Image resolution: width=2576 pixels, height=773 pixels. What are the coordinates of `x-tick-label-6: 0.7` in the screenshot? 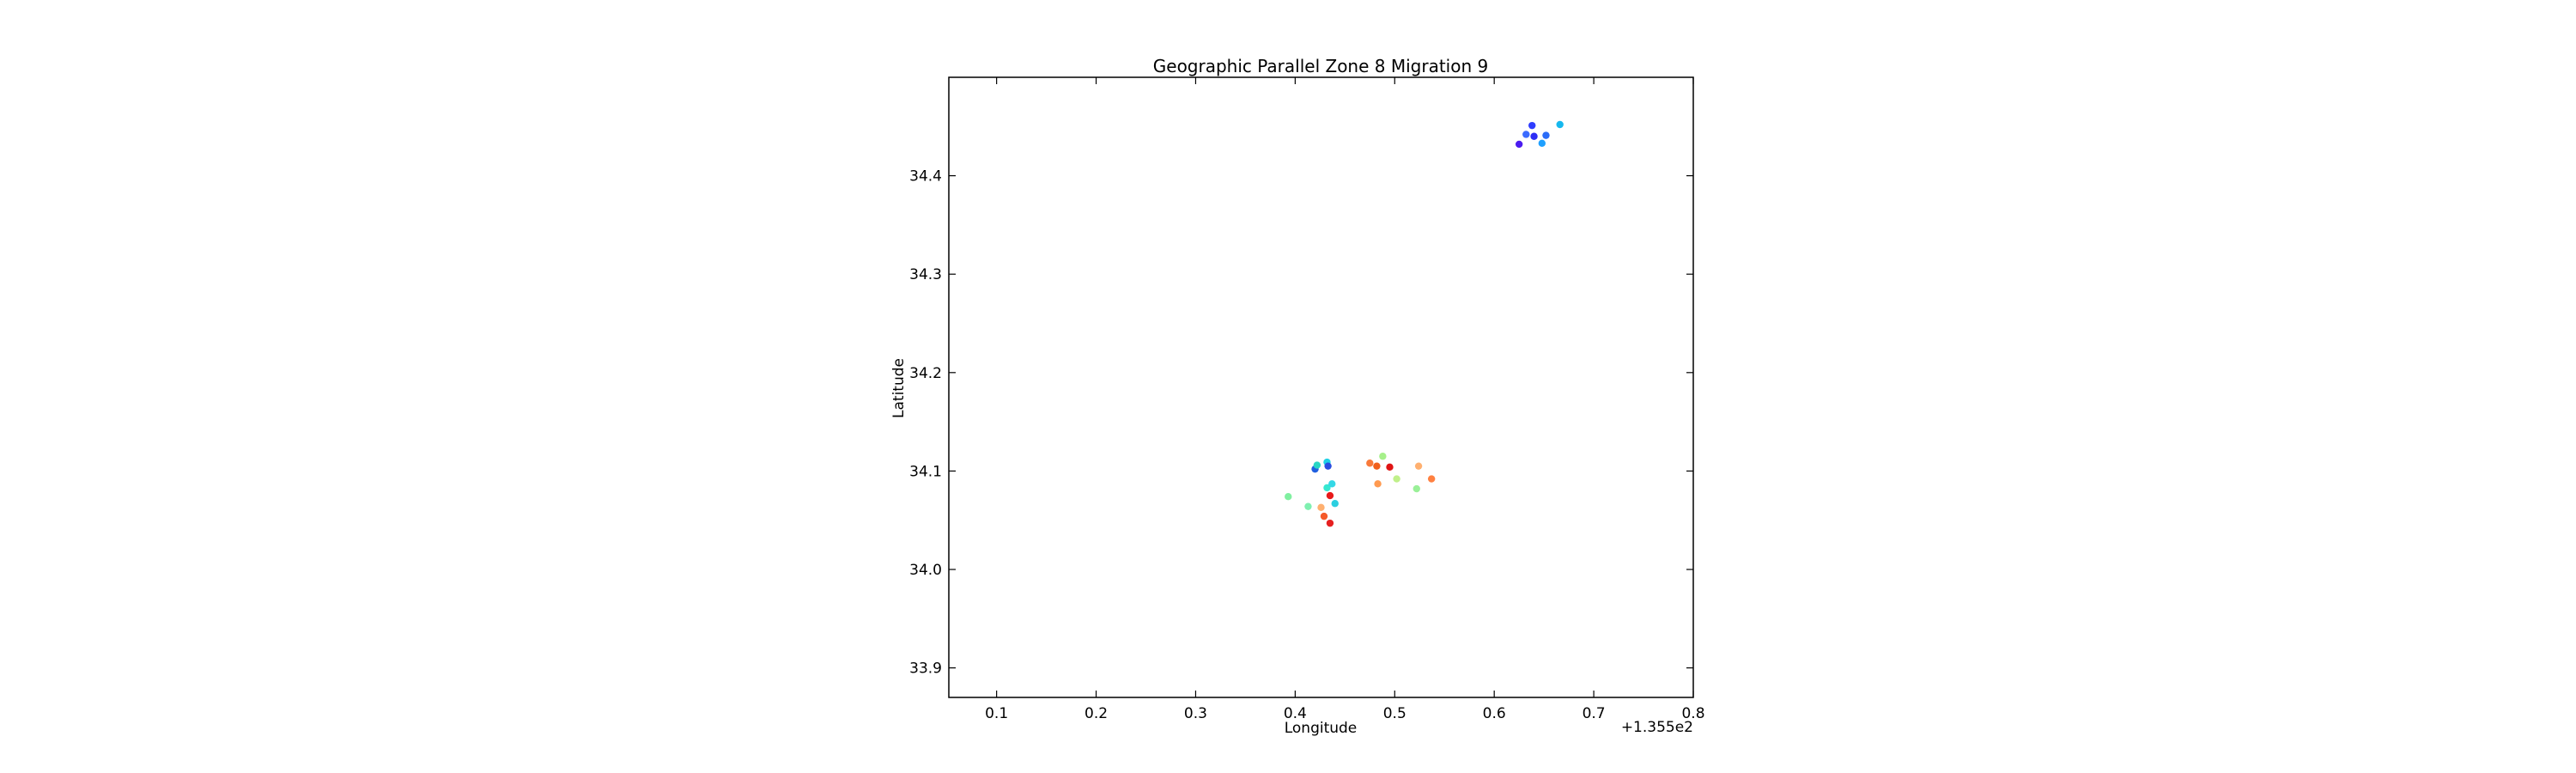 It's located at (1594, 713).